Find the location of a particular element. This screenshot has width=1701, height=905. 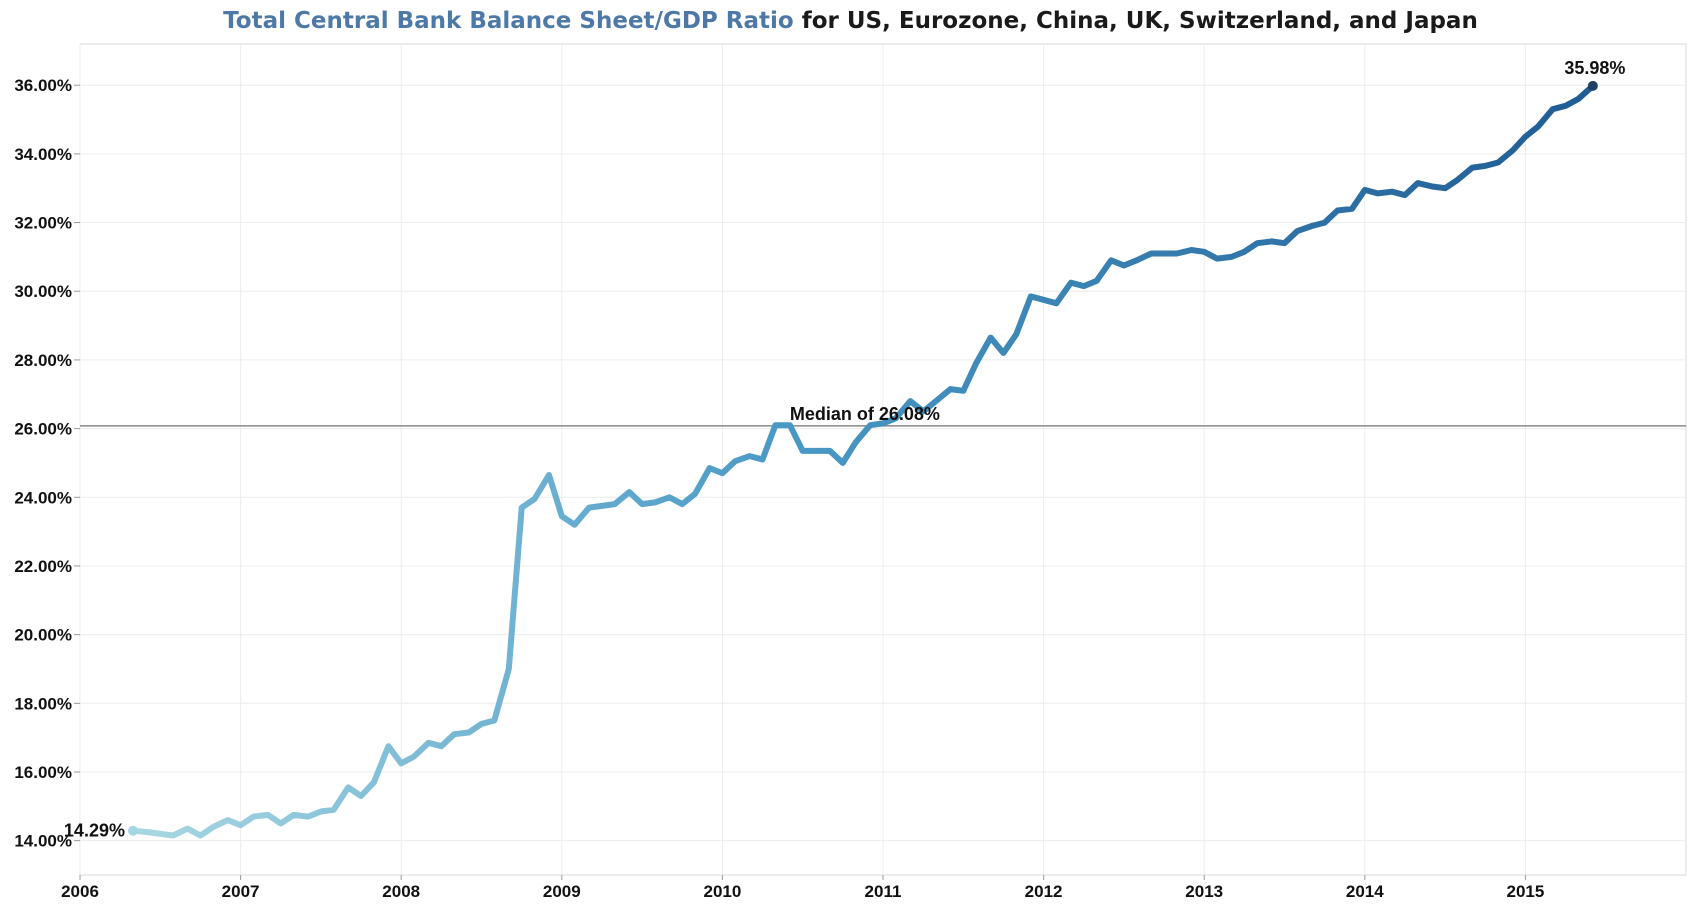

y-tick-label: 20.00% is located at coordinates (43, 635).